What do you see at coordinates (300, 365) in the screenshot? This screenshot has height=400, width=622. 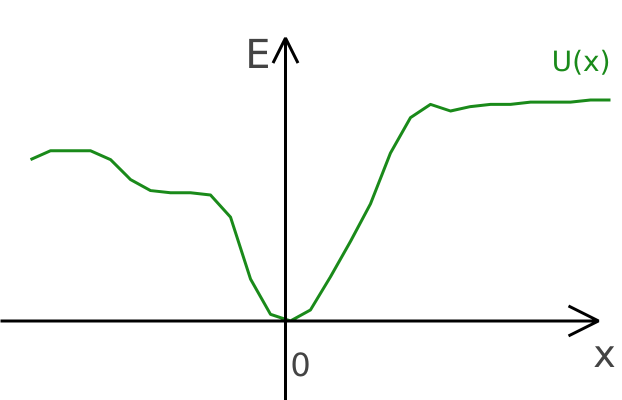 I see `text: 0` at bounding box center [300, 365].